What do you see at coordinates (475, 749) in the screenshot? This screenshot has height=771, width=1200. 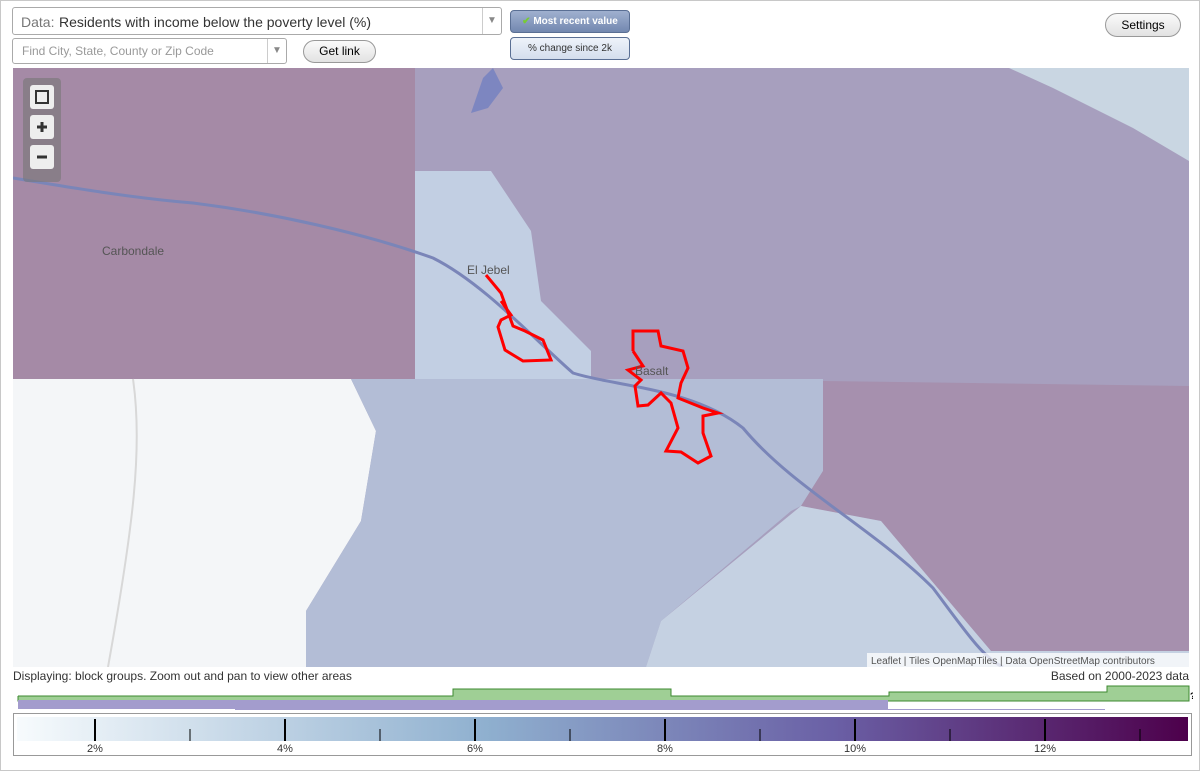 I see `legend-label: 6%` at bounding box center [475, 749].